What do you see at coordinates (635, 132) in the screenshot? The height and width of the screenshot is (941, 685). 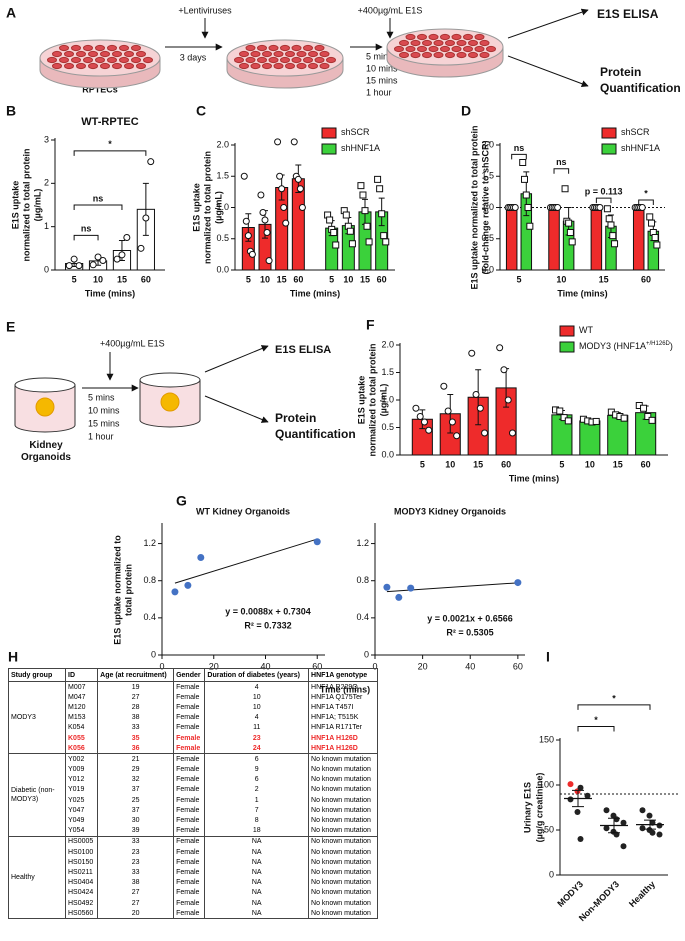 I see `legend-label: shSCR` at bounding box center [635, 132].